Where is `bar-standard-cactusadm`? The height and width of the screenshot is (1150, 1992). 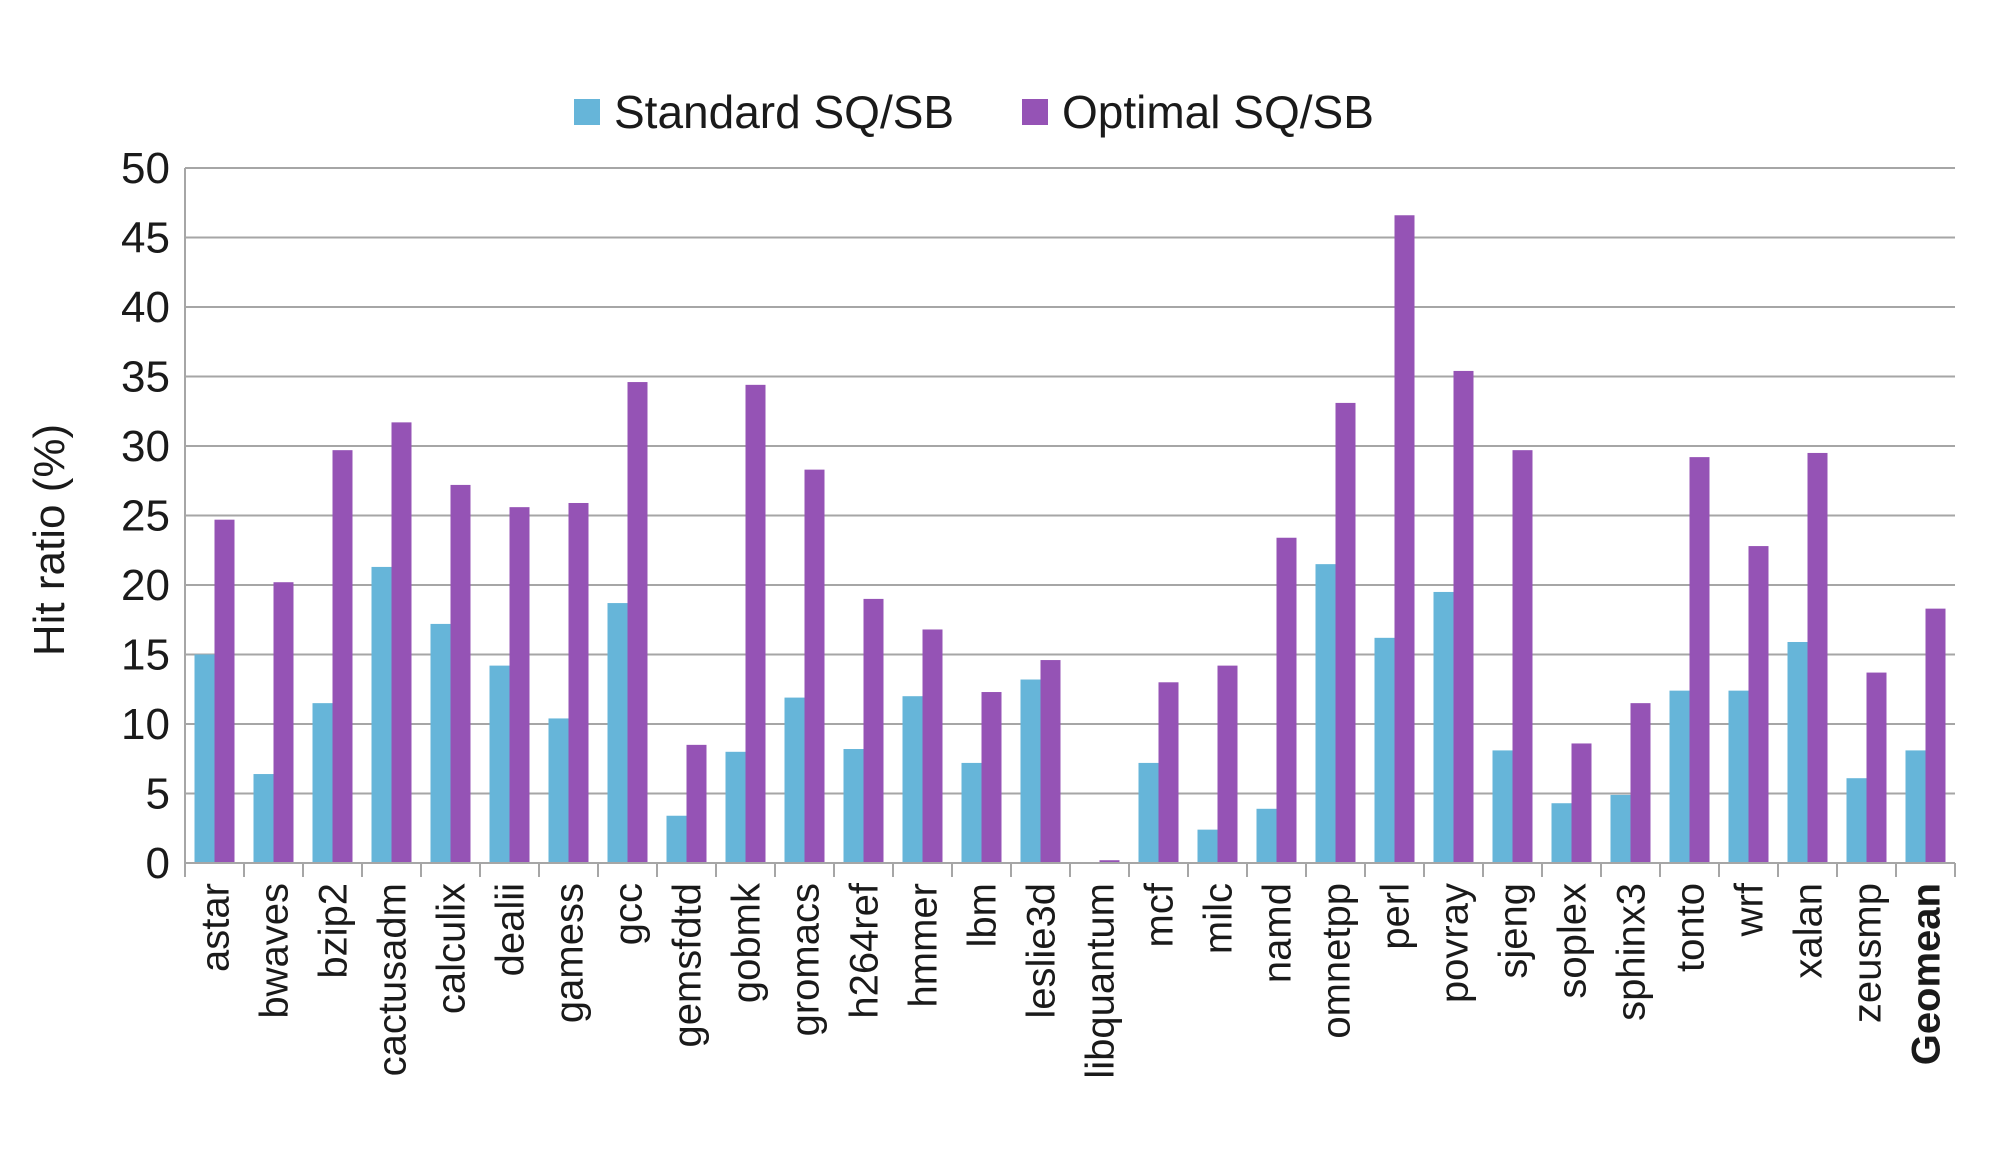 bar-standard-cactusadm is located at coordinates (381, 714).